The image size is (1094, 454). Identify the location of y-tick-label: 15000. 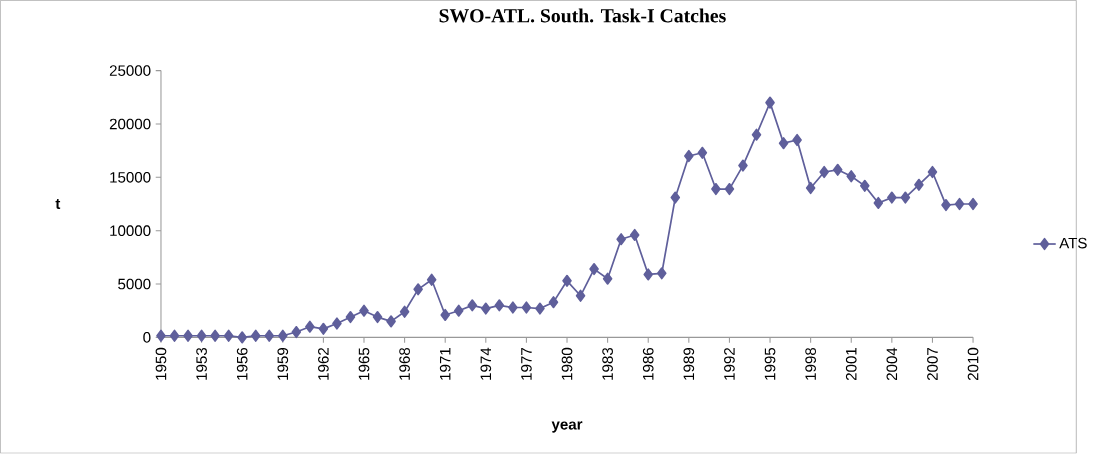
(130, 177).